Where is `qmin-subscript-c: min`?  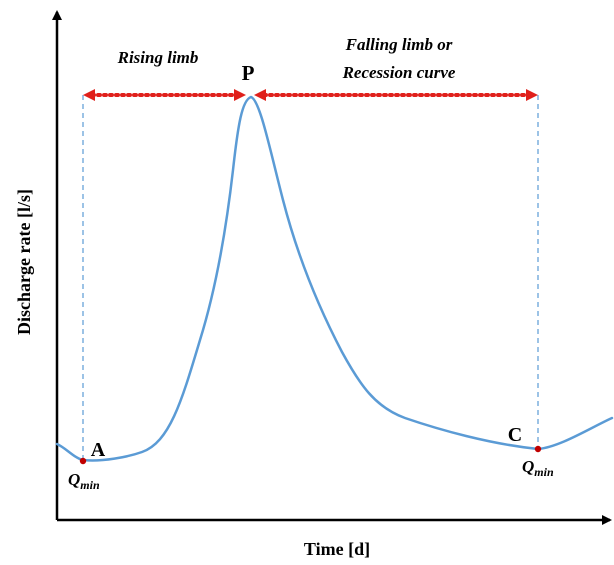
qmin-subscript-c: min is located at coordinates (544, 472).